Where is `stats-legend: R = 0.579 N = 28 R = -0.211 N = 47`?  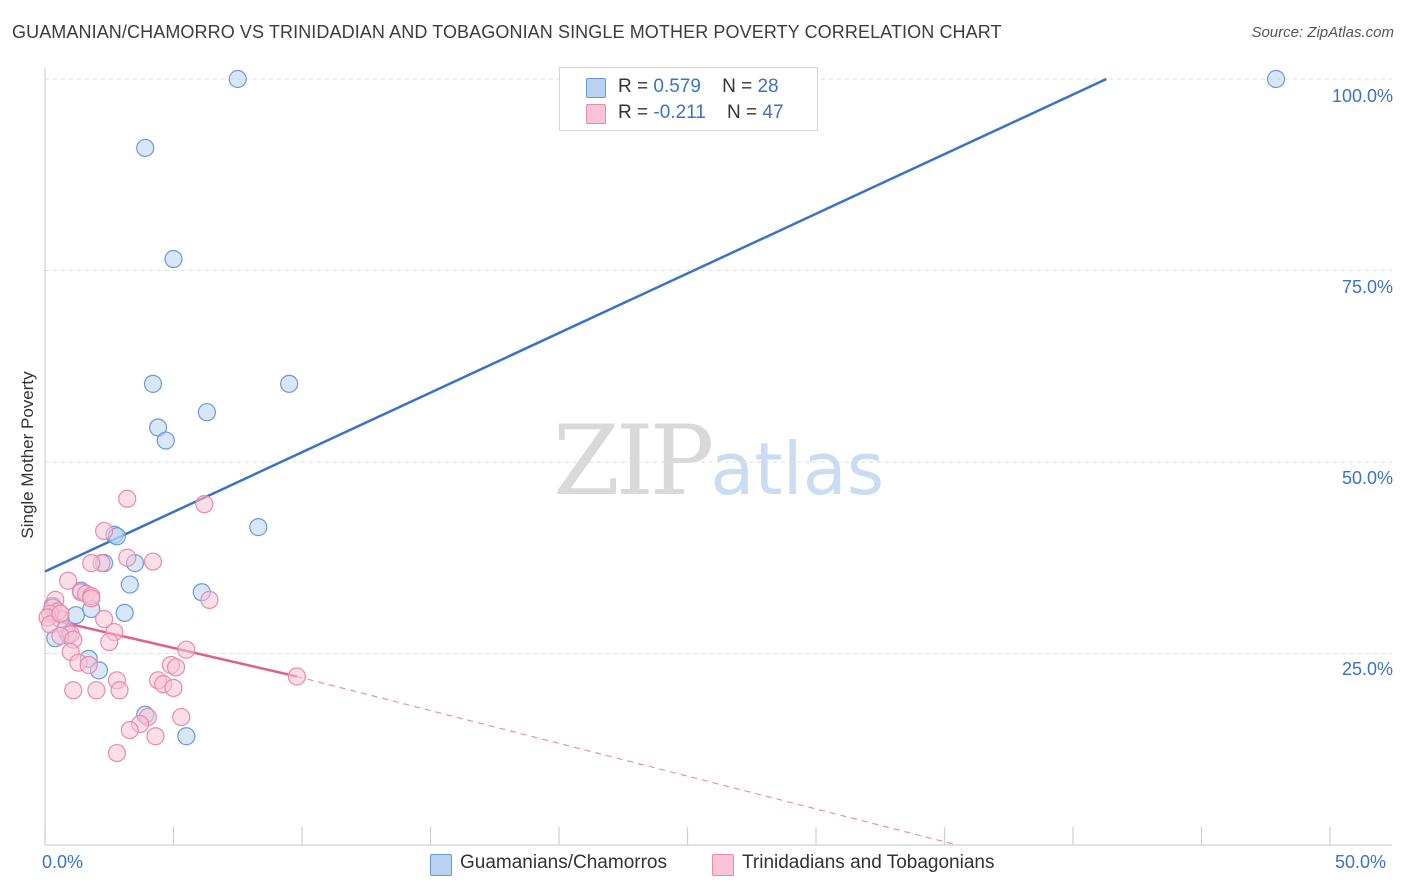
stats-legend: R = 0.579 N = 28 R = -0.211 N = 47 is located at coordinates (688, 99).